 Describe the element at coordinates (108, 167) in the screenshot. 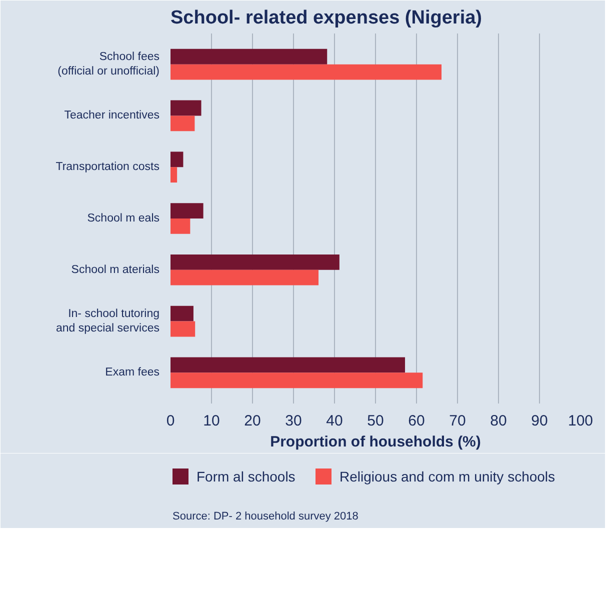

I see `y-tick-label: Transportation costs` at that location.